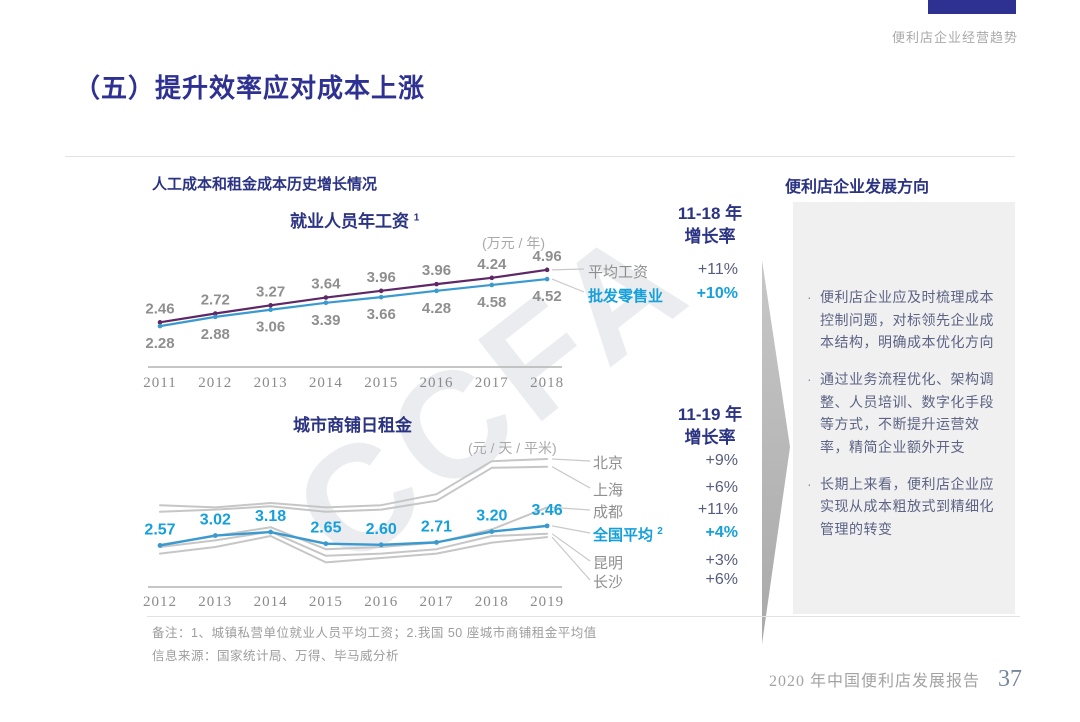 Image resolution: width=1080 pixels, height=722 pixels. I want to click on city-label-beijing: 北京, so click(608, 463).